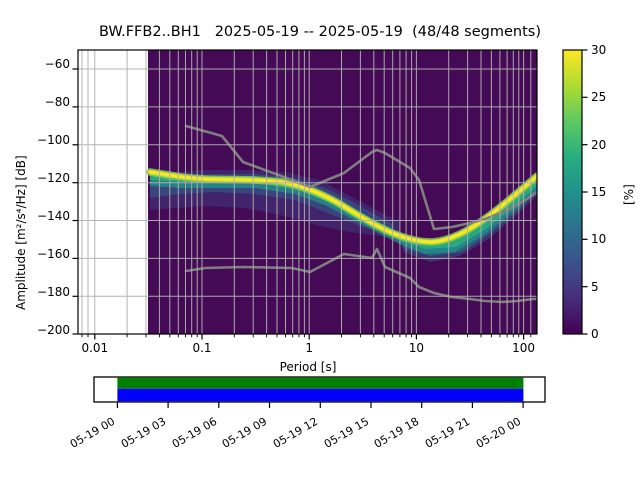  Describe the element at coordinates (599, 50) in the screenshot. I see `colorbar-tick-label: 30` at that location.